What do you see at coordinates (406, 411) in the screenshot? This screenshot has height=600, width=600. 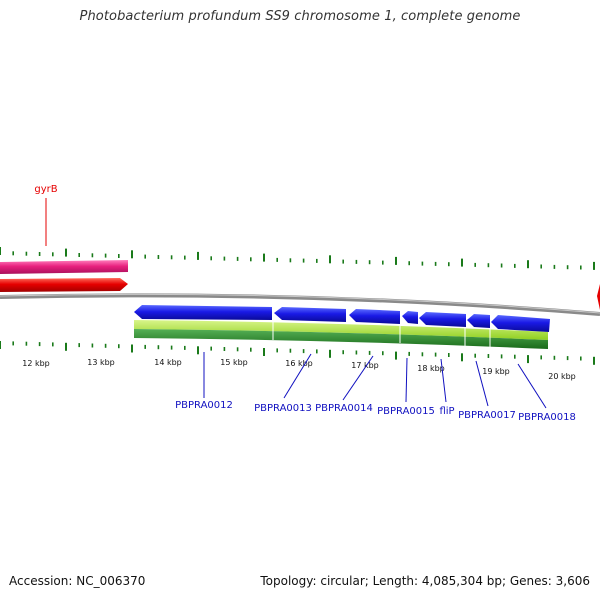 I see `gene-label-PBPRA0015: PBPRA0015` at bounding box center [406, 411].